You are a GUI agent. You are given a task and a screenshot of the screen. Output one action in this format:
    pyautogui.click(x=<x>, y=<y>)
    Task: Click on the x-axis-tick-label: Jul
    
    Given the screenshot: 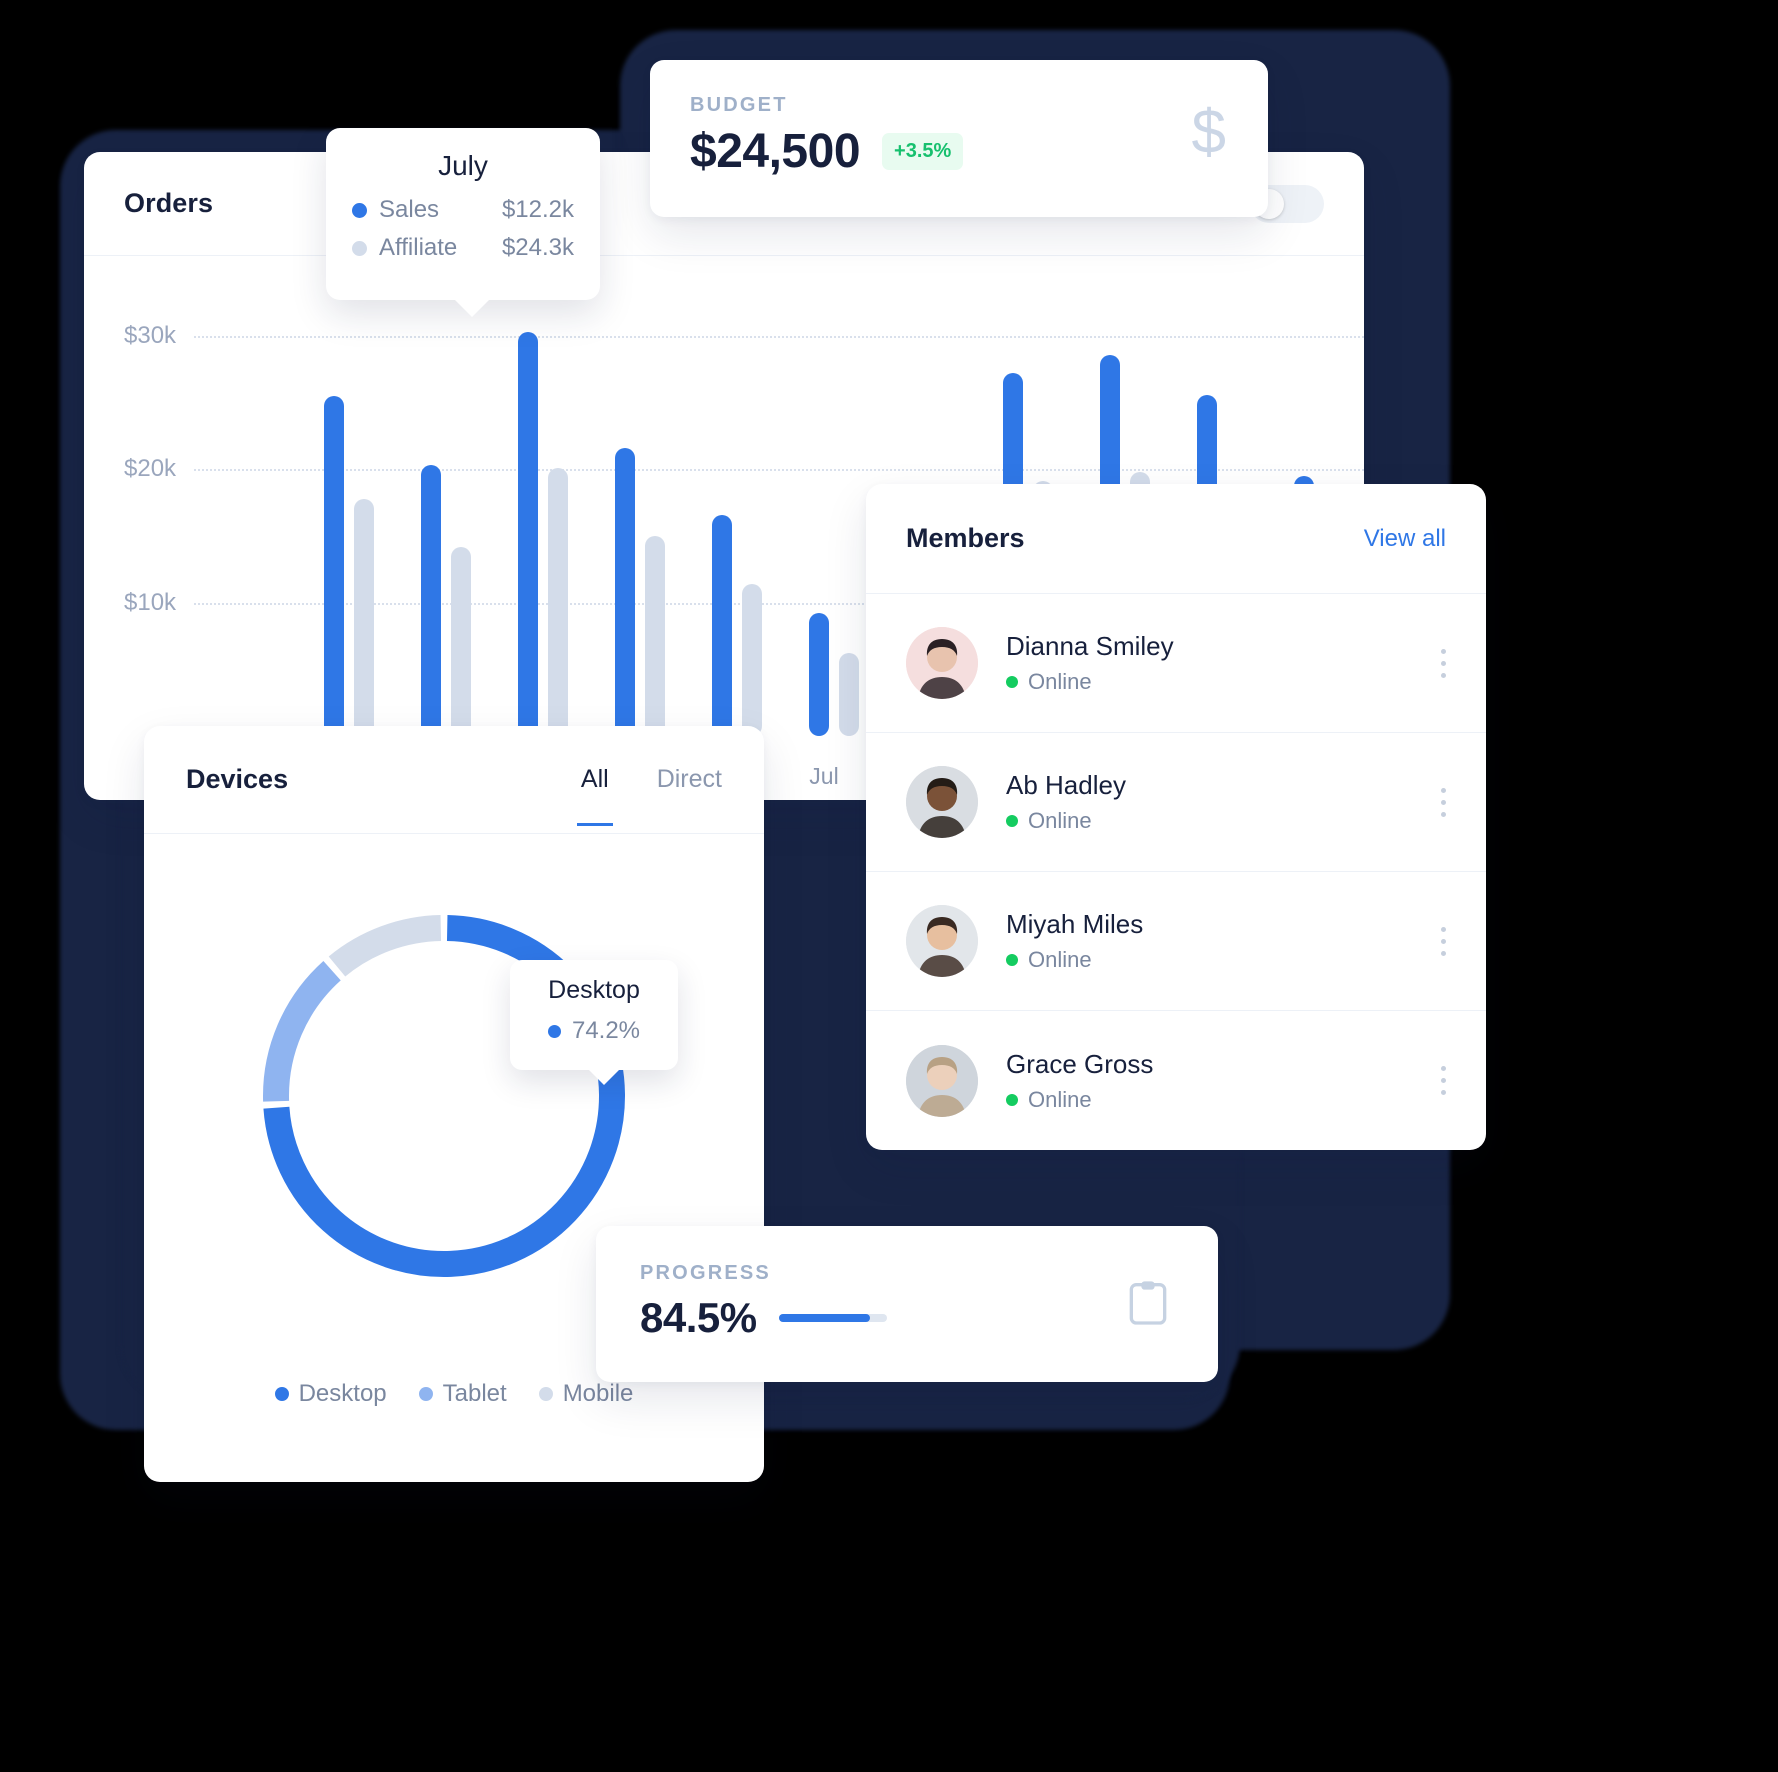 What is the action you would take?
    pyautogui.click(x=824, y=776)
    